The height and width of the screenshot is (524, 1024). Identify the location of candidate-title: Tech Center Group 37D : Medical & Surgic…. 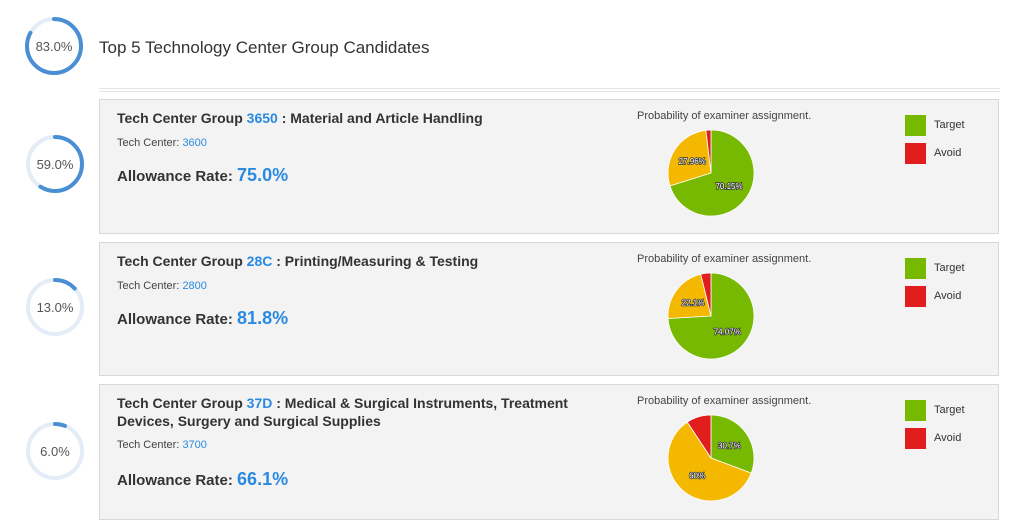
(352, 412).